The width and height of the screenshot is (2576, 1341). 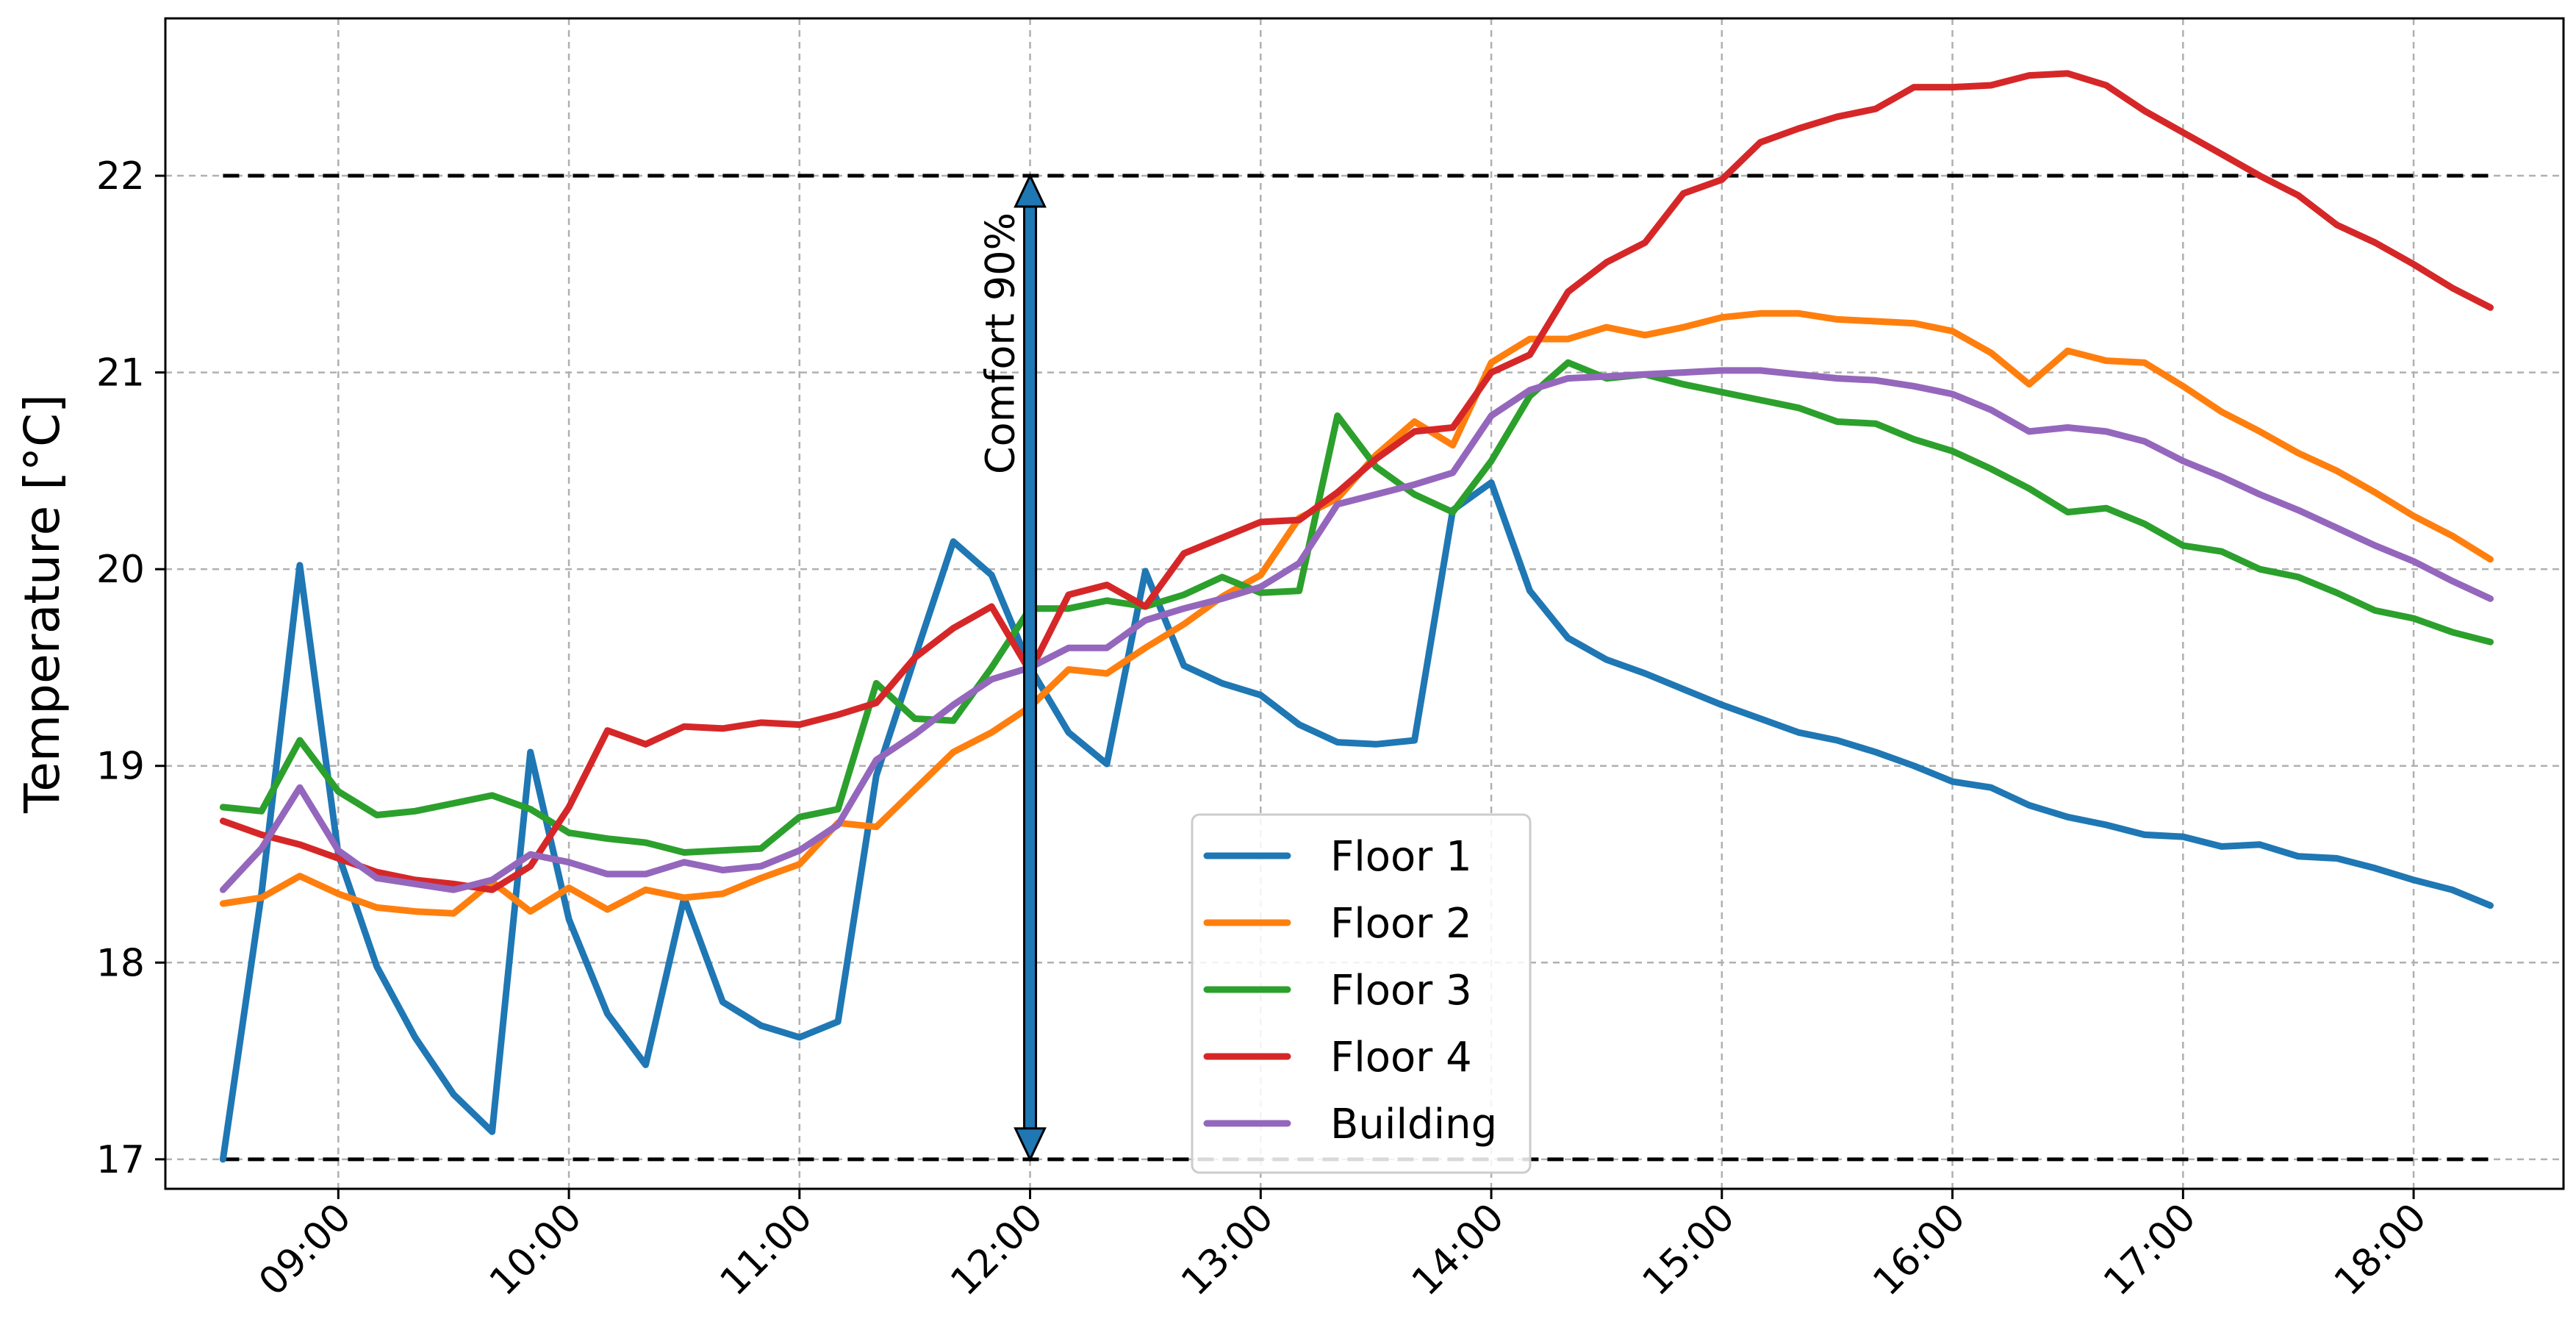 What do you see at coordinates (1030, 191) in the screenshot?
I see `comfort-arrow-head-up` at bounding box center [1030, 191].